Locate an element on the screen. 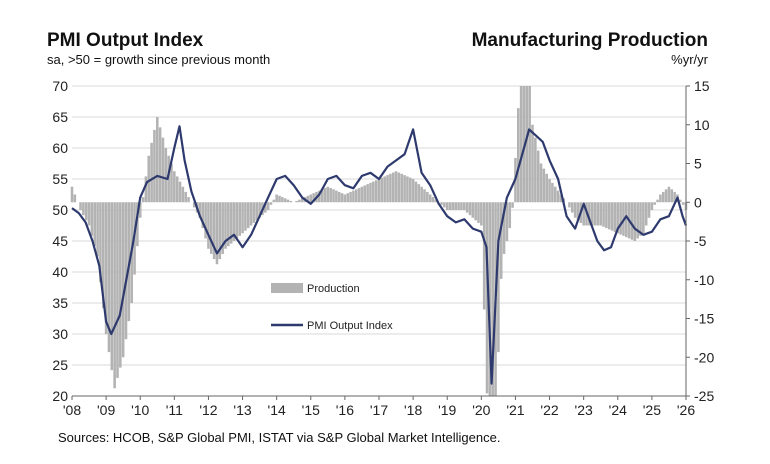 This screenshot has height=464, width=770. y-right-tick-label: 10 is located at coordinates (702, 125).